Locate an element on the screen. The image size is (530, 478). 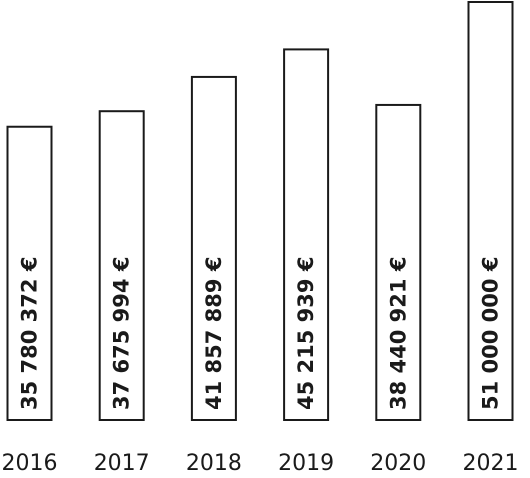
x-axis-tick-labels: 2016 2017 2018 2019 2020 2021 is located at coordinates (260, 463).